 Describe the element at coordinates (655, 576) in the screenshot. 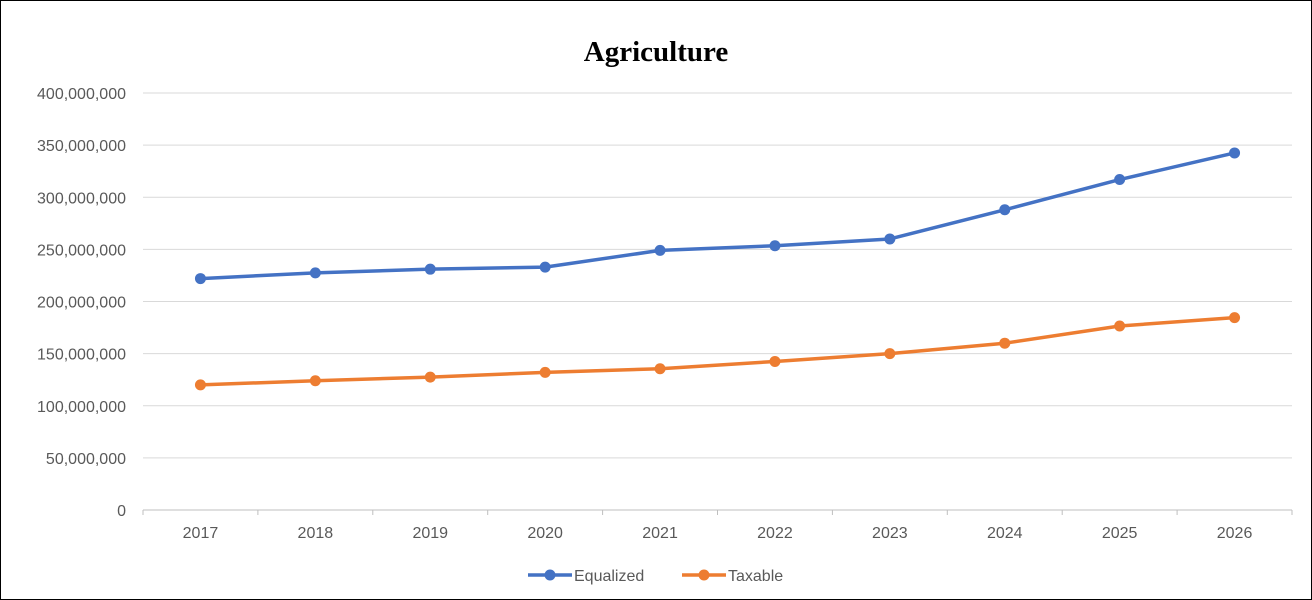

I see `legend: Equalized Taxable` at that location.